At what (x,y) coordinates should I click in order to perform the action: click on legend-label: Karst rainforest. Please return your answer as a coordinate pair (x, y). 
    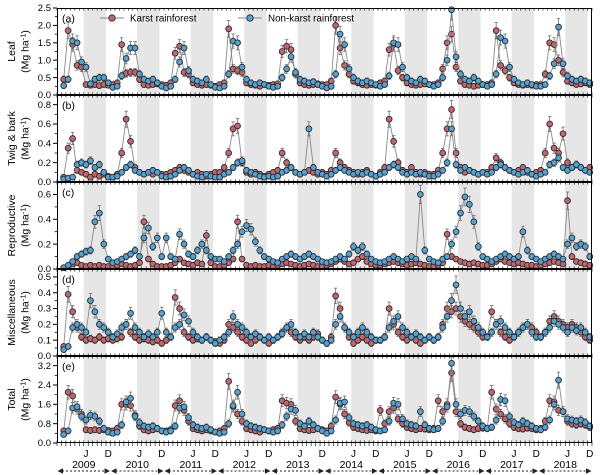
    Looking at the image, I should click on (163, 18).